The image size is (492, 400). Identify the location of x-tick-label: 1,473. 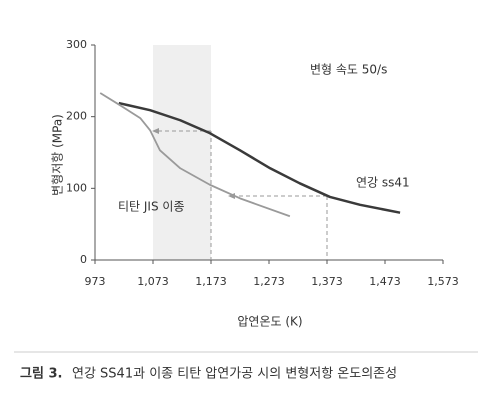
(385, 281).